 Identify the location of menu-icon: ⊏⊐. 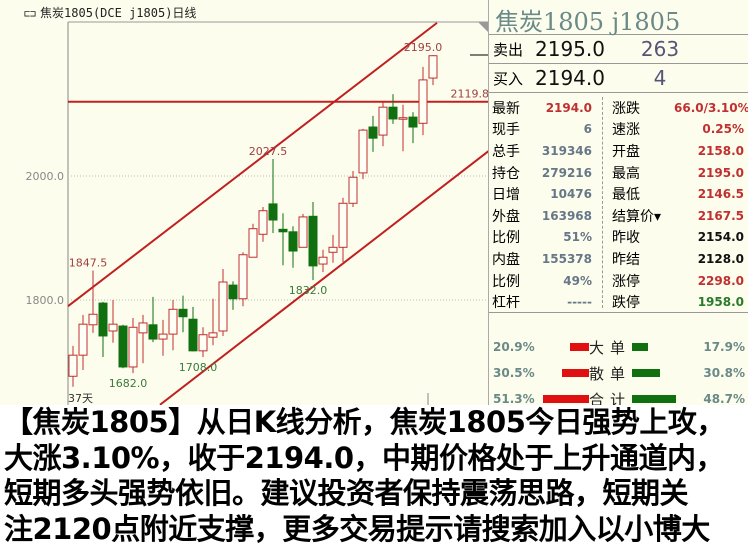
(30, 14).